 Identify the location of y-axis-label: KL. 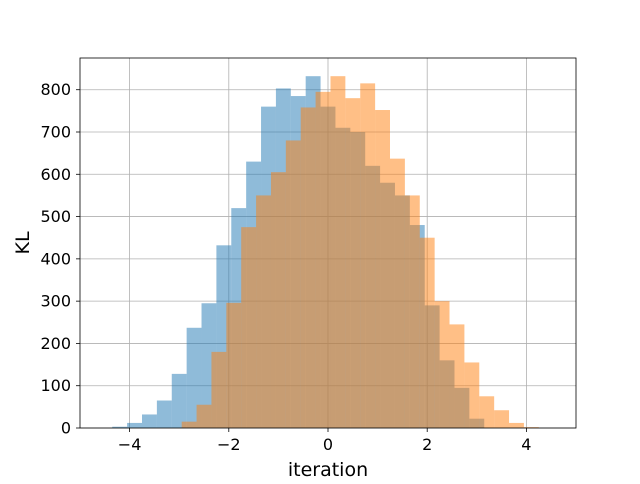
(23, 242).